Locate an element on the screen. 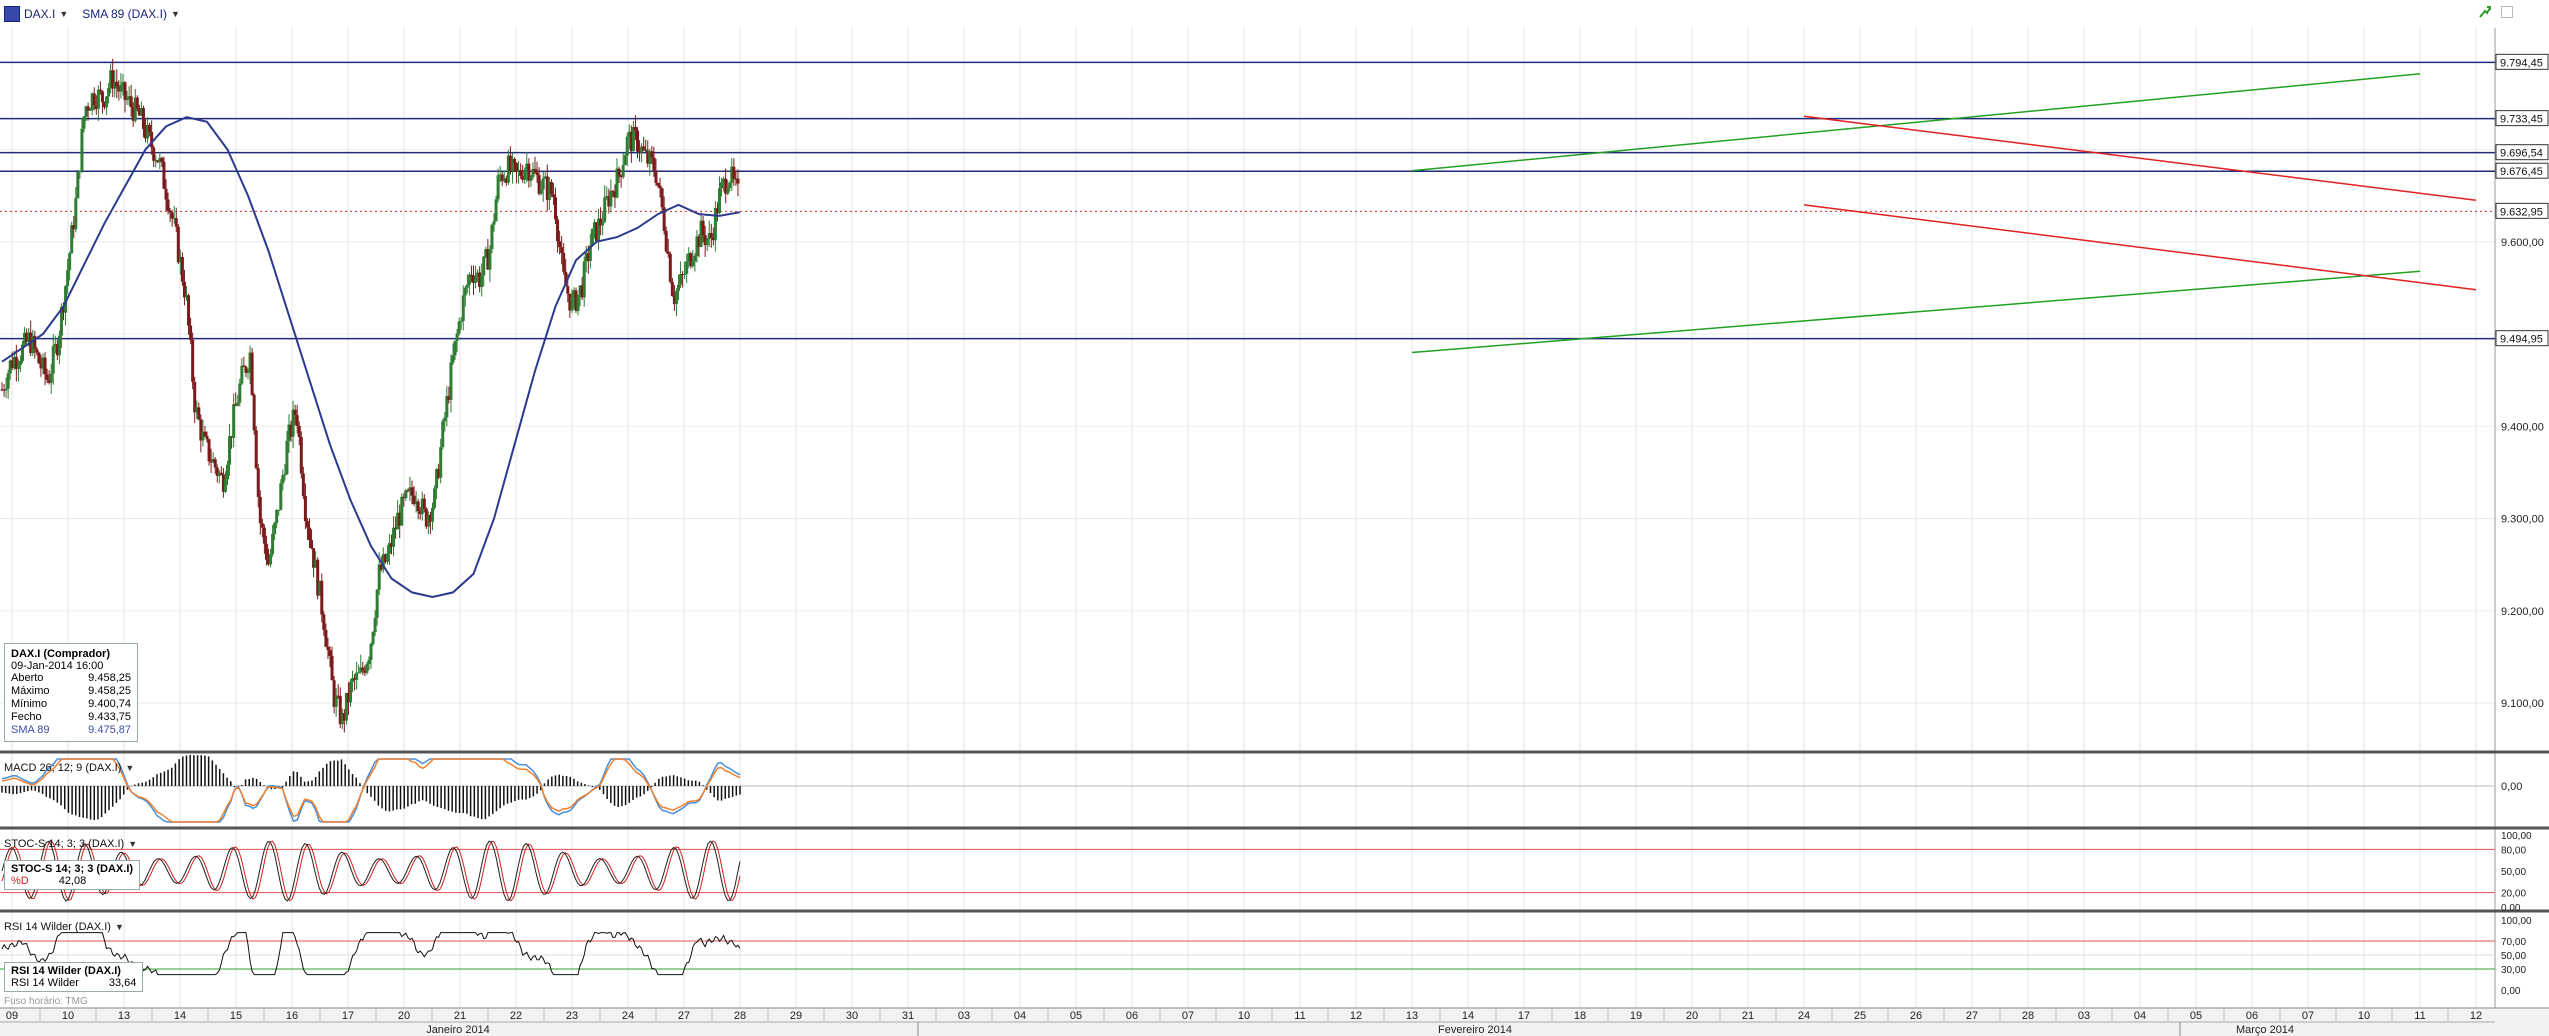 The image size is (2549, 1036). day-label: 24 is located at coordinates (1804, 1016).